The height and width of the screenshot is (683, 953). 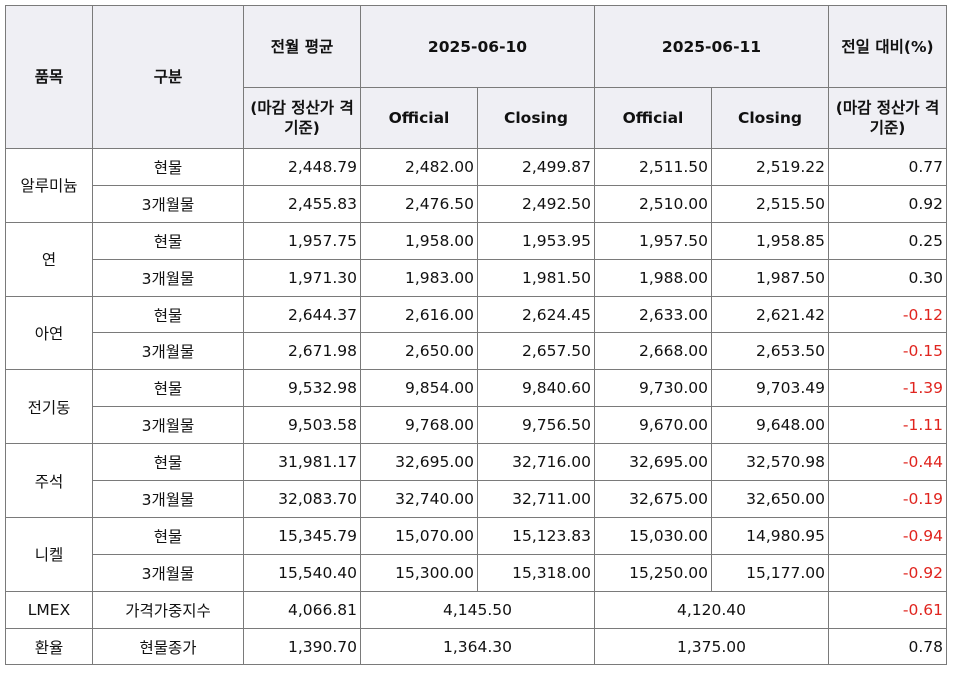 What do you see at coordinates (887, 572) in the screenshot?
I see `change-cell: -0.92` at bounding box center [887, 572].